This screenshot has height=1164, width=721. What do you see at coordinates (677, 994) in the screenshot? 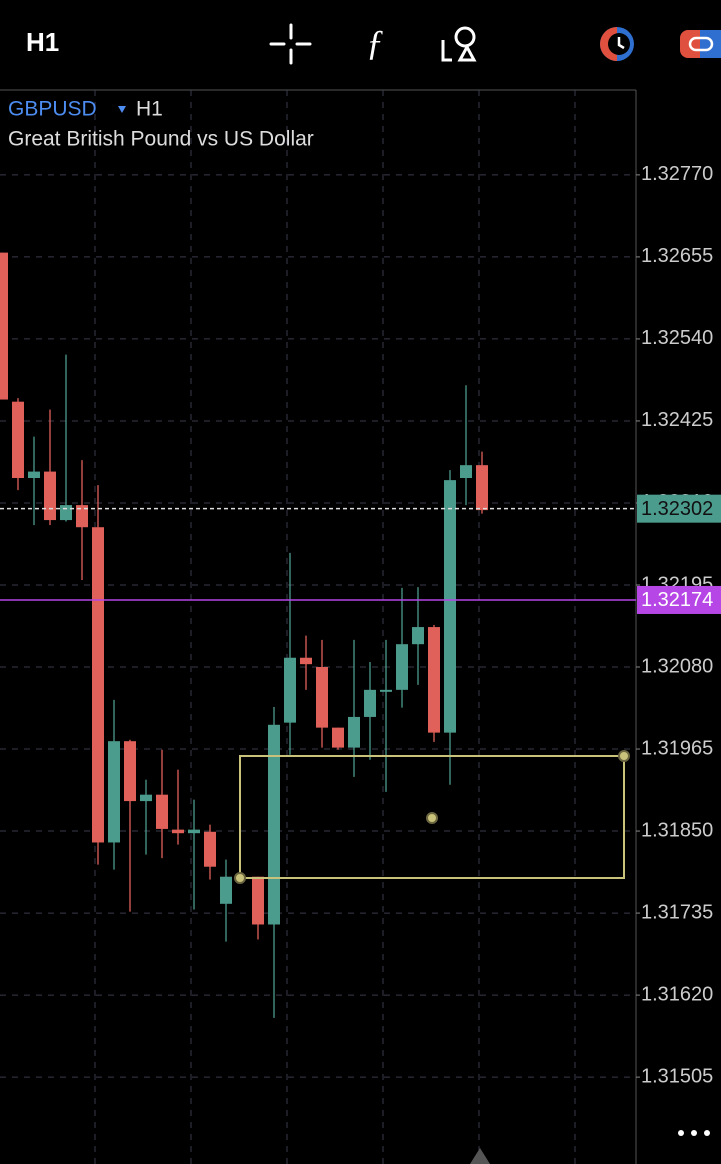
I see `y-tick-label: 1.31620` at bounding box center [677, 994].